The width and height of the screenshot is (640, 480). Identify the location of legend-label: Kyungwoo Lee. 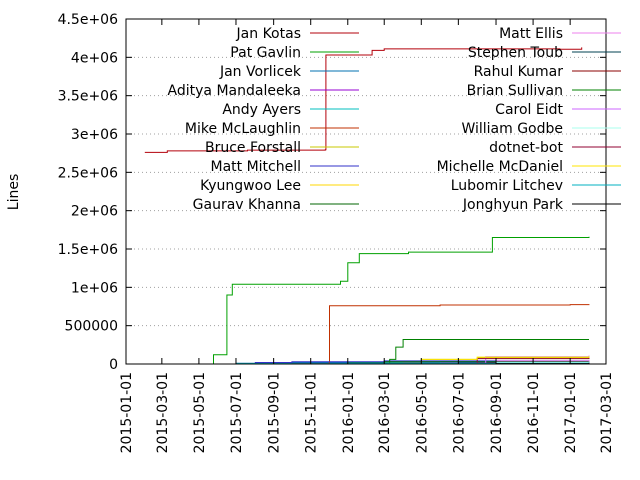
(250, 186).